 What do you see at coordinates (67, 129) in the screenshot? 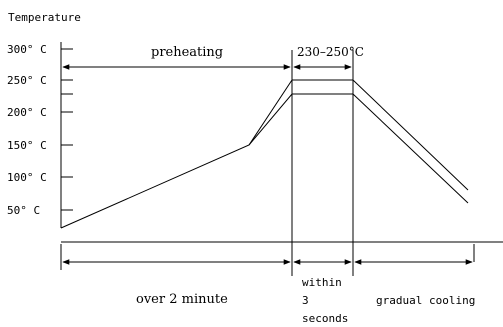
I see `y-tick-marks` at bounding box center [67, 129].